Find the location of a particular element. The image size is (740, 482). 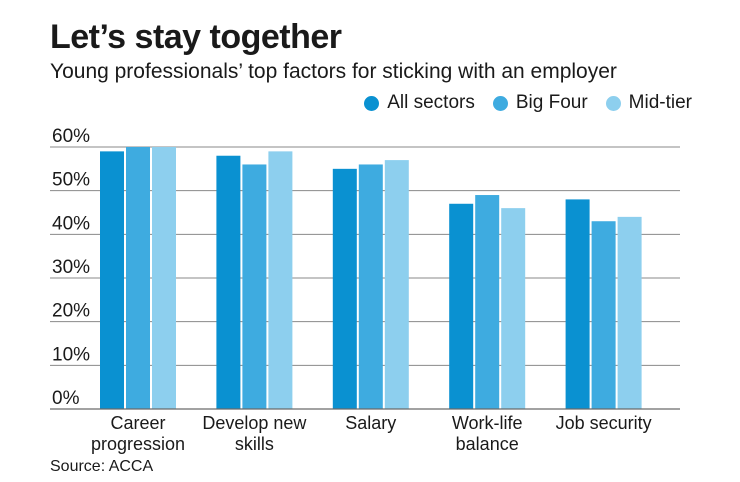

legend-item-mid-tier: Mid-tier is located at coordinates (648, 103).